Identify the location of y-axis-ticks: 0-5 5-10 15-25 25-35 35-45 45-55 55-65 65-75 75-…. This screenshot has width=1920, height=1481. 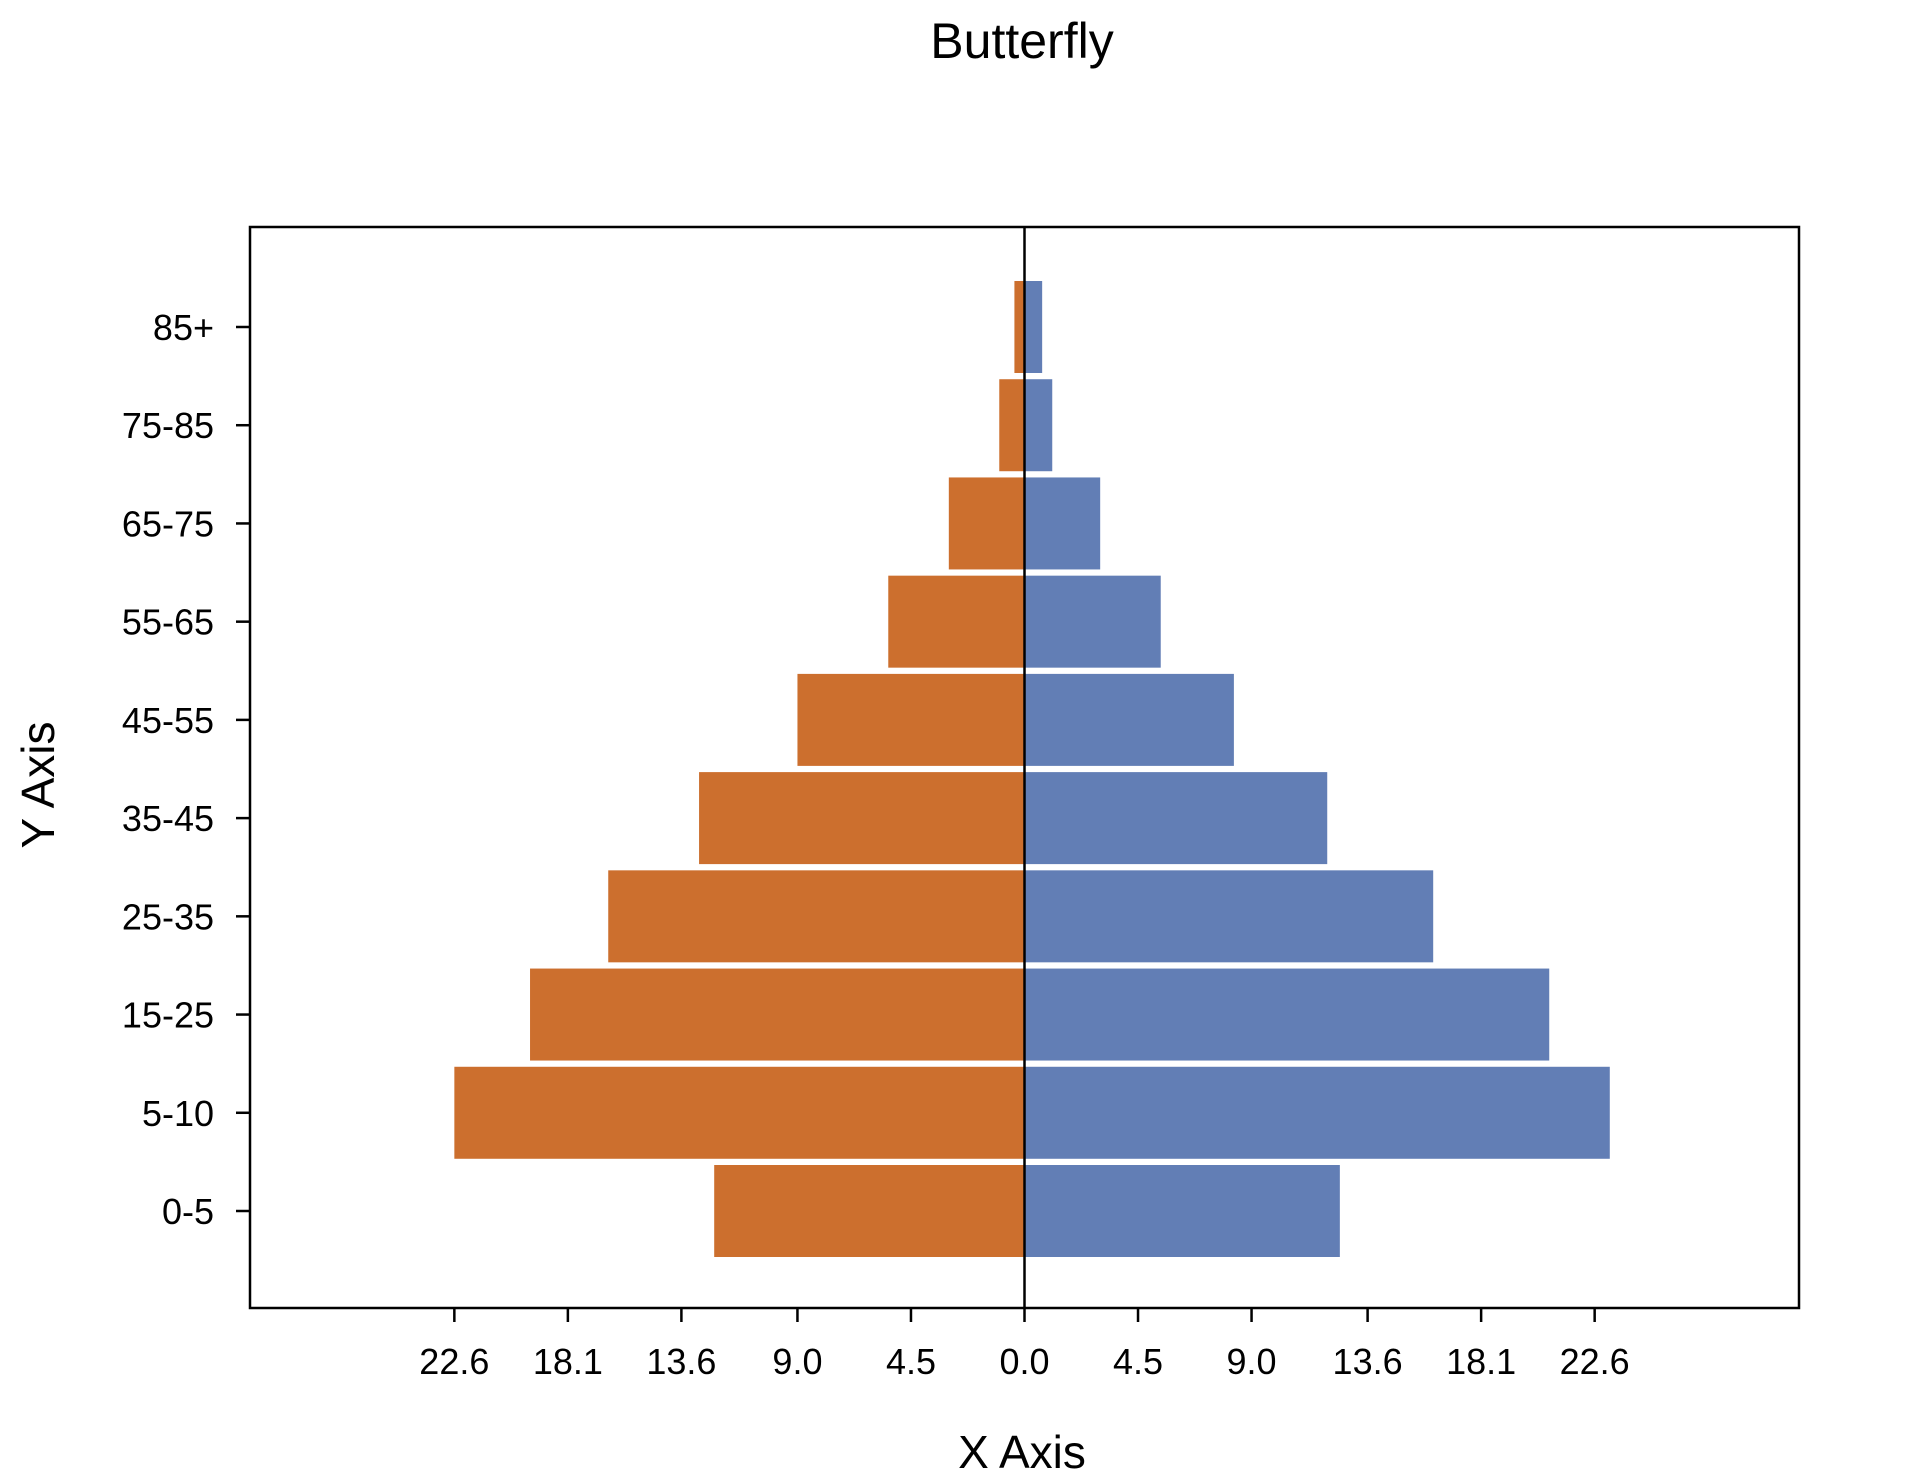
(186, 769).